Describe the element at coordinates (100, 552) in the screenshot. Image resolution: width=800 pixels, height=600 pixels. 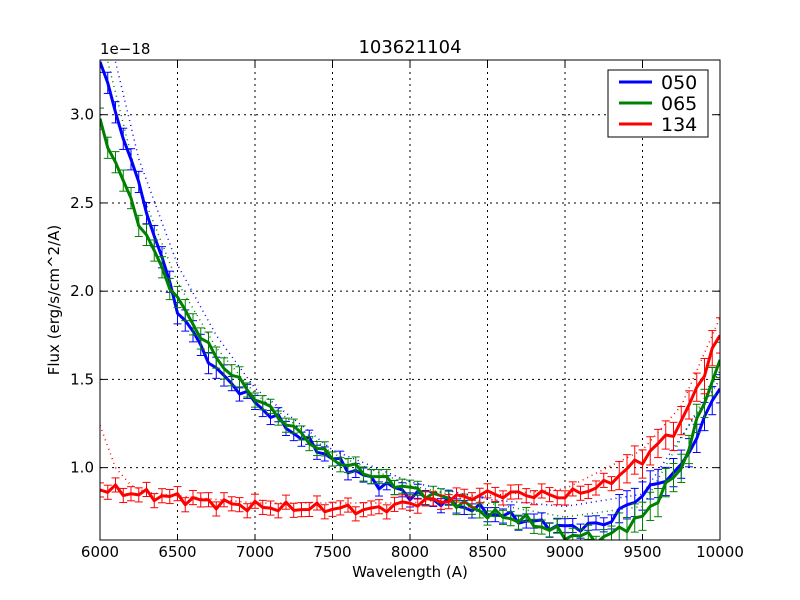
I see `x-tick-label: 6000` at that location.